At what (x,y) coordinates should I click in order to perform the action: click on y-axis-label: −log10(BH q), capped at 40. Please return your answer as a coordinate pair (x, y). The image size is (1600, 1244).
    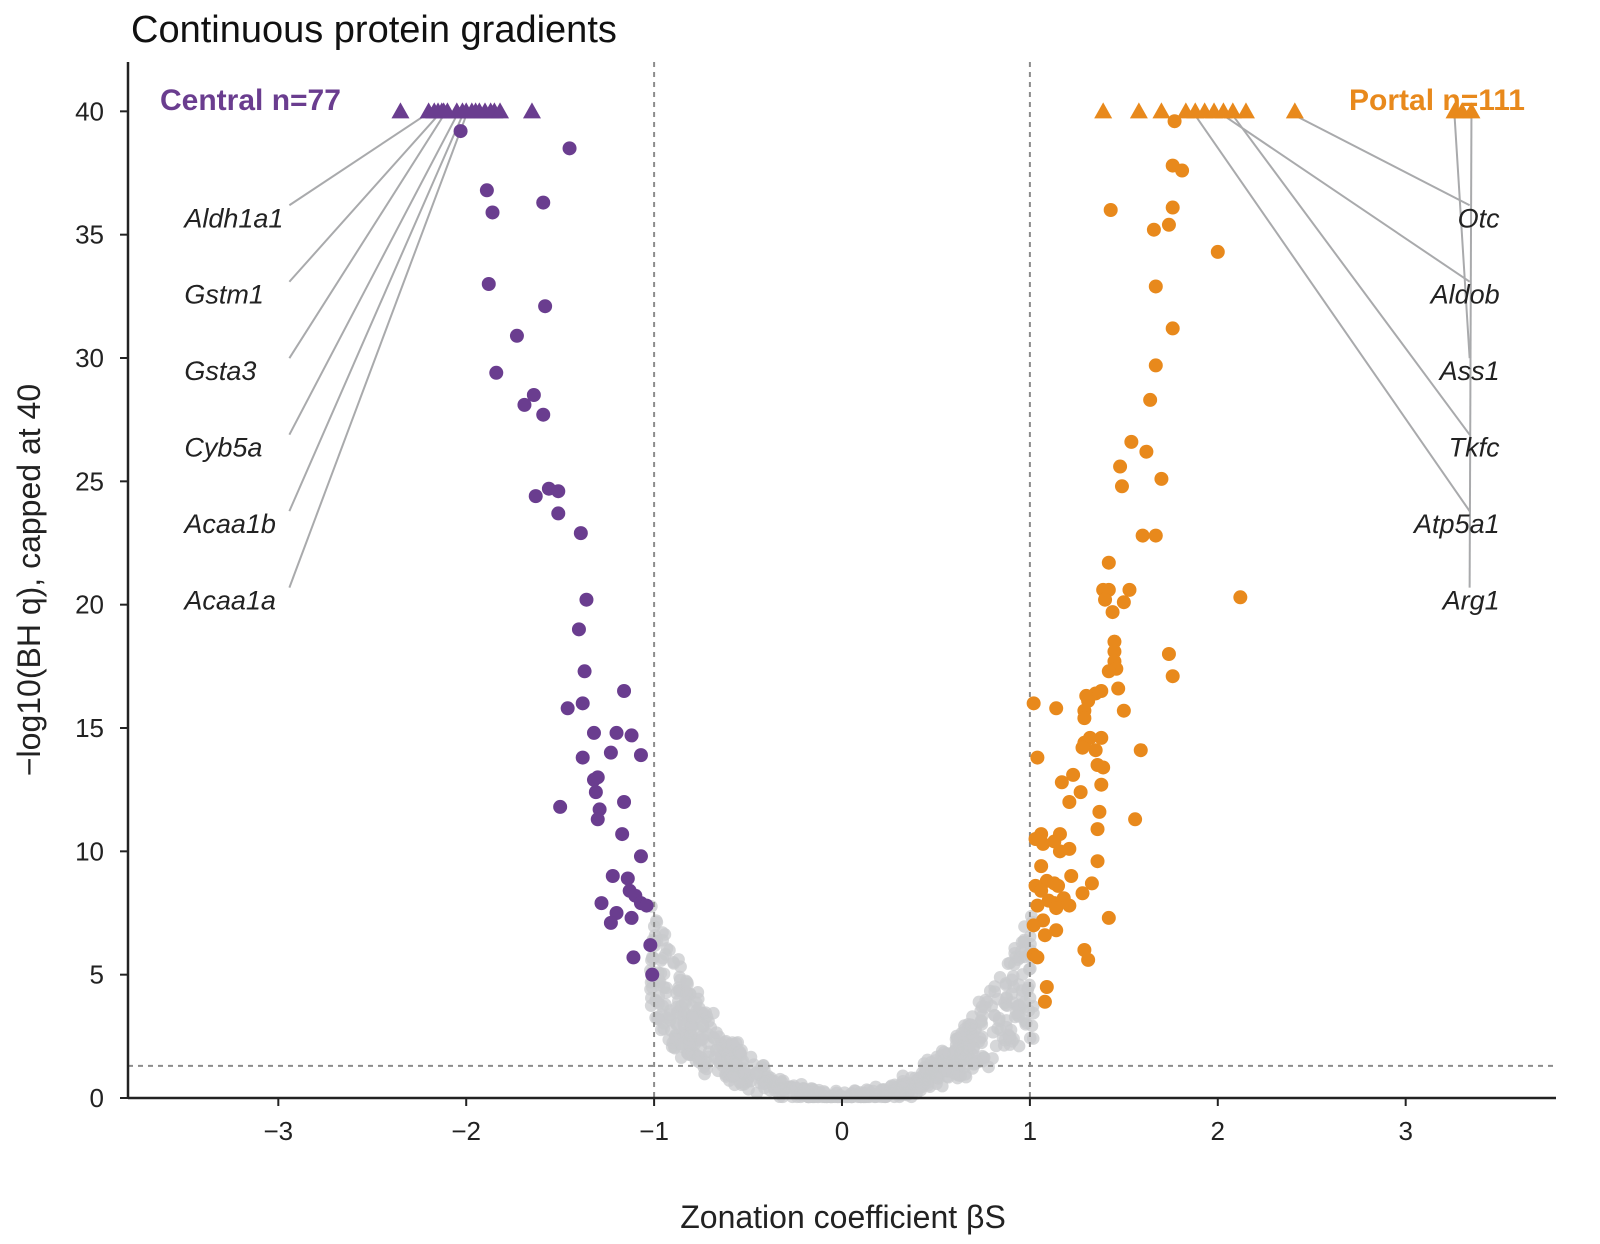
    Looking at the image, I should click on (29, 580).